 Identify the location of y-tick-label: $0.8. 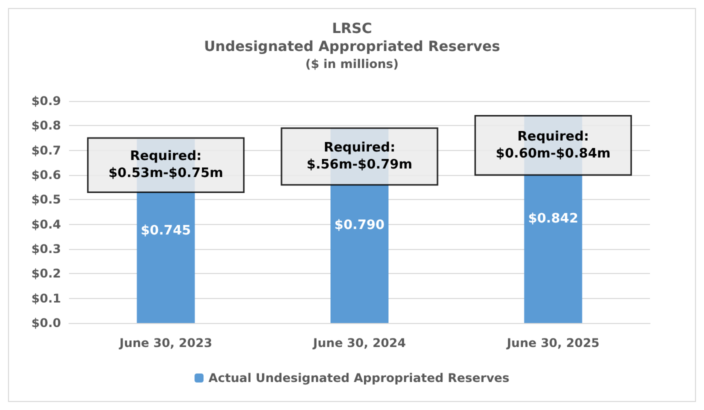
(46, 125).